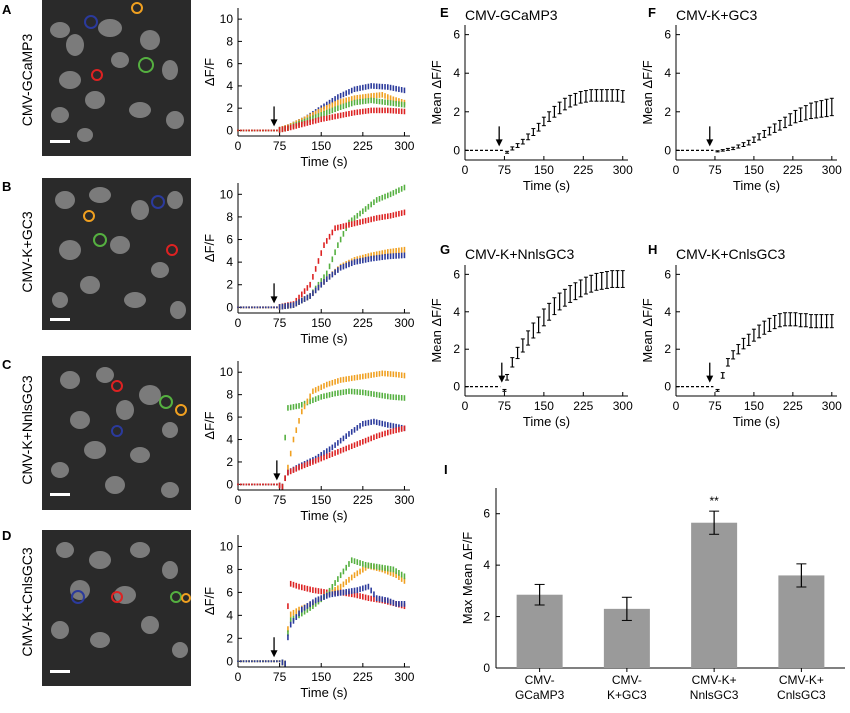 This screenshot has width=850, height=713. I want to click on chart-title: CMV-GCaMP3, so click(511, 15).